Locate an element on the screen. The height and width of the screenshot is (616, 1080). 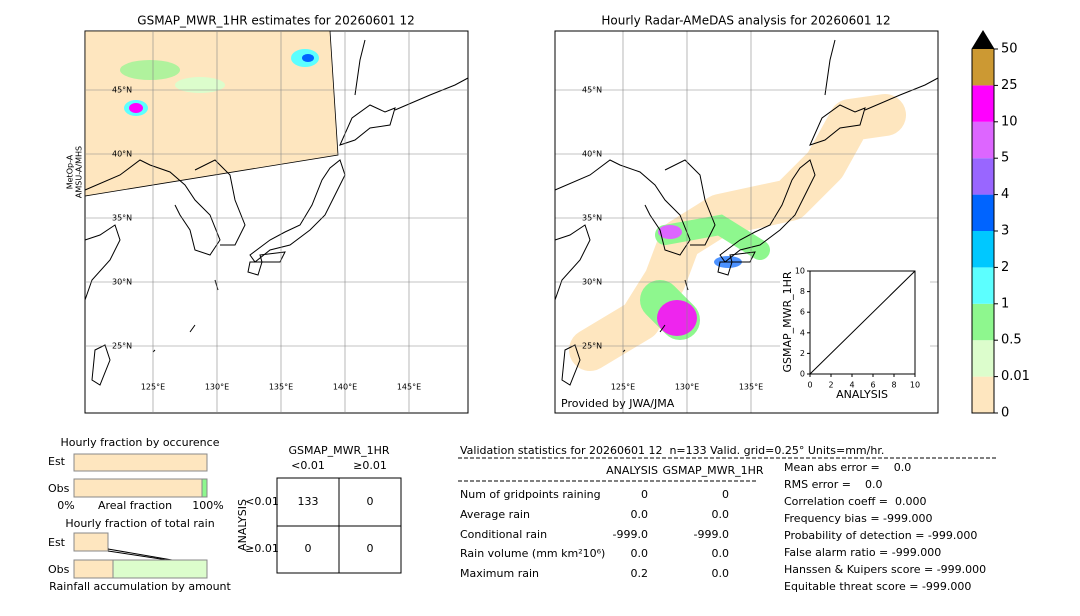
row-label: <0.01 is located at coordinates (262, 501).